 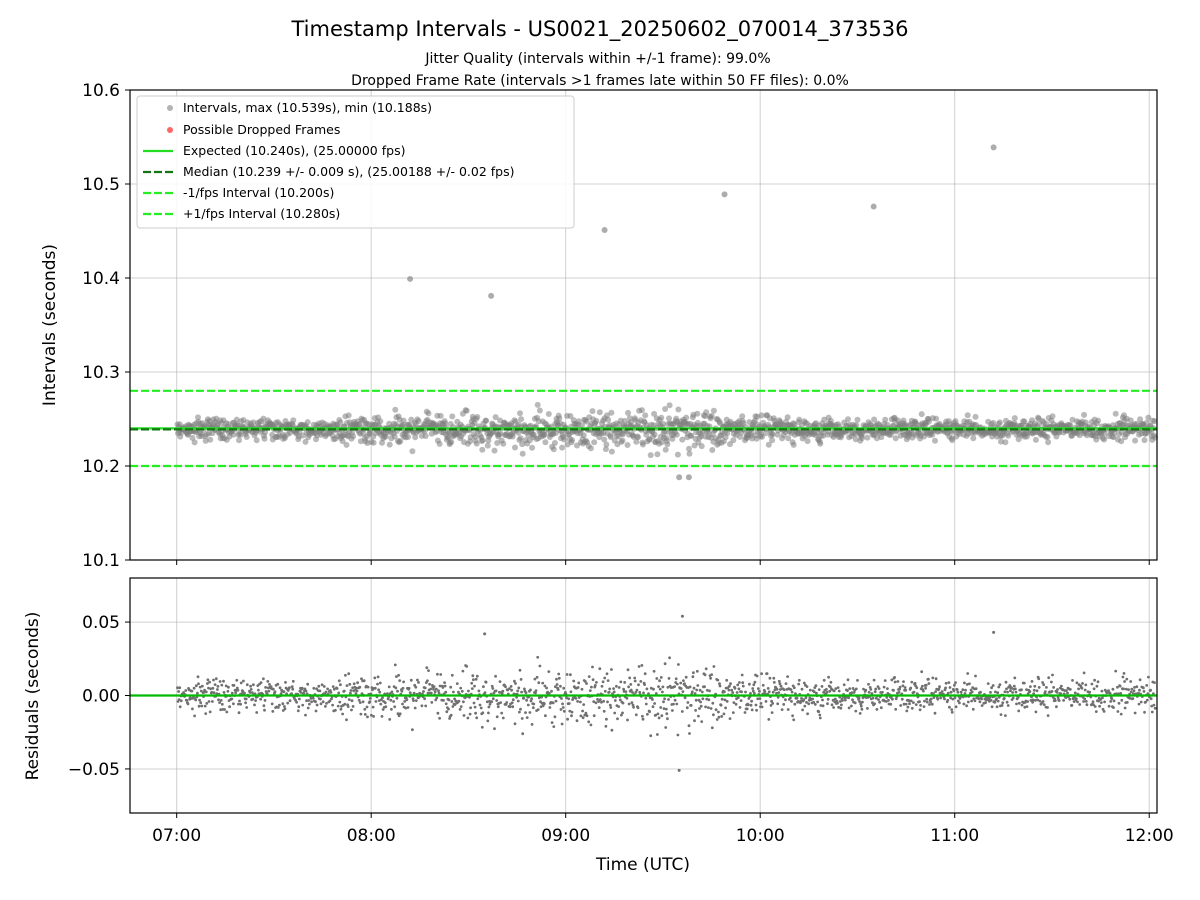 I want to click on x-axis-label: Time (UTC), so click(x=642, y=865).